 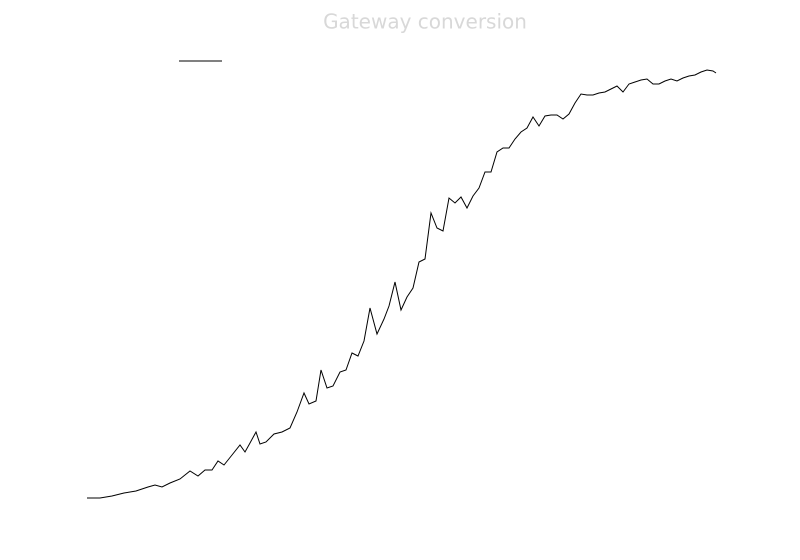 What do you see at coordinates (425, 22) in the screenshot?
I see `chart-title: Gateway conversion` at bounding box center [425, 22].